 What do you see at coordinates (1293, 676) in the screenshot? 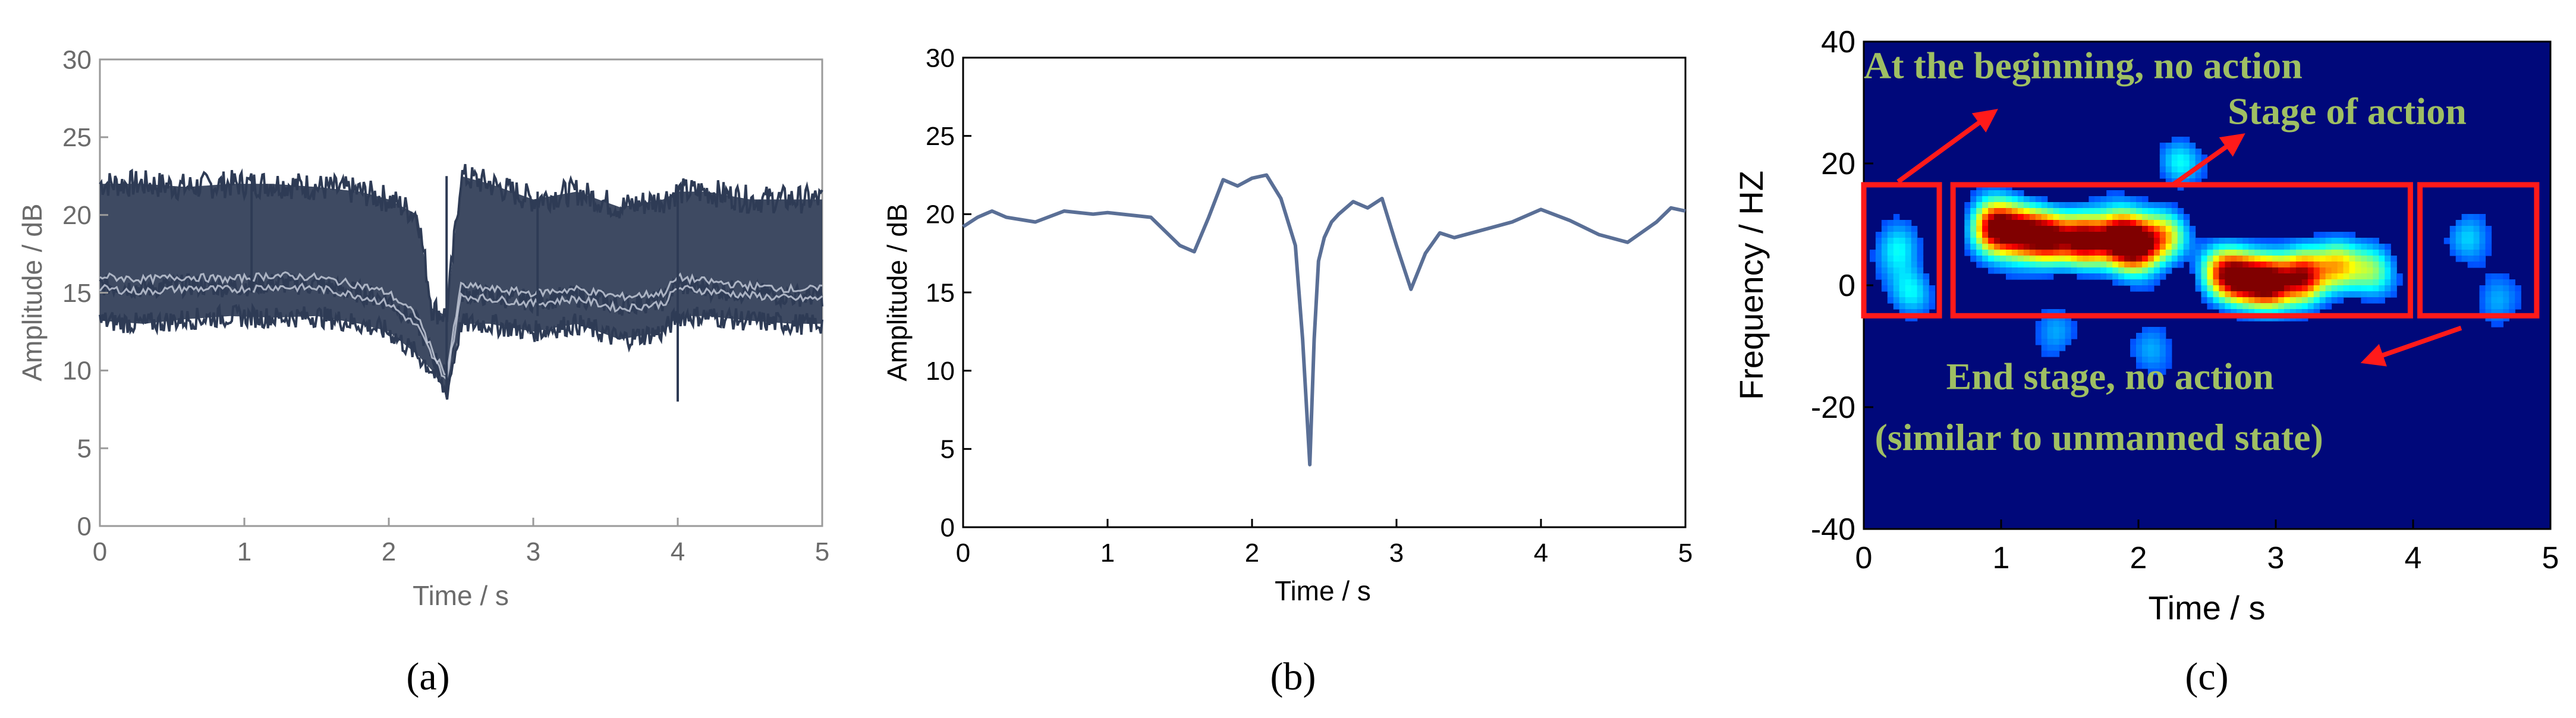
I see `caption-b: (b)` at bounding box center [1293, 676].